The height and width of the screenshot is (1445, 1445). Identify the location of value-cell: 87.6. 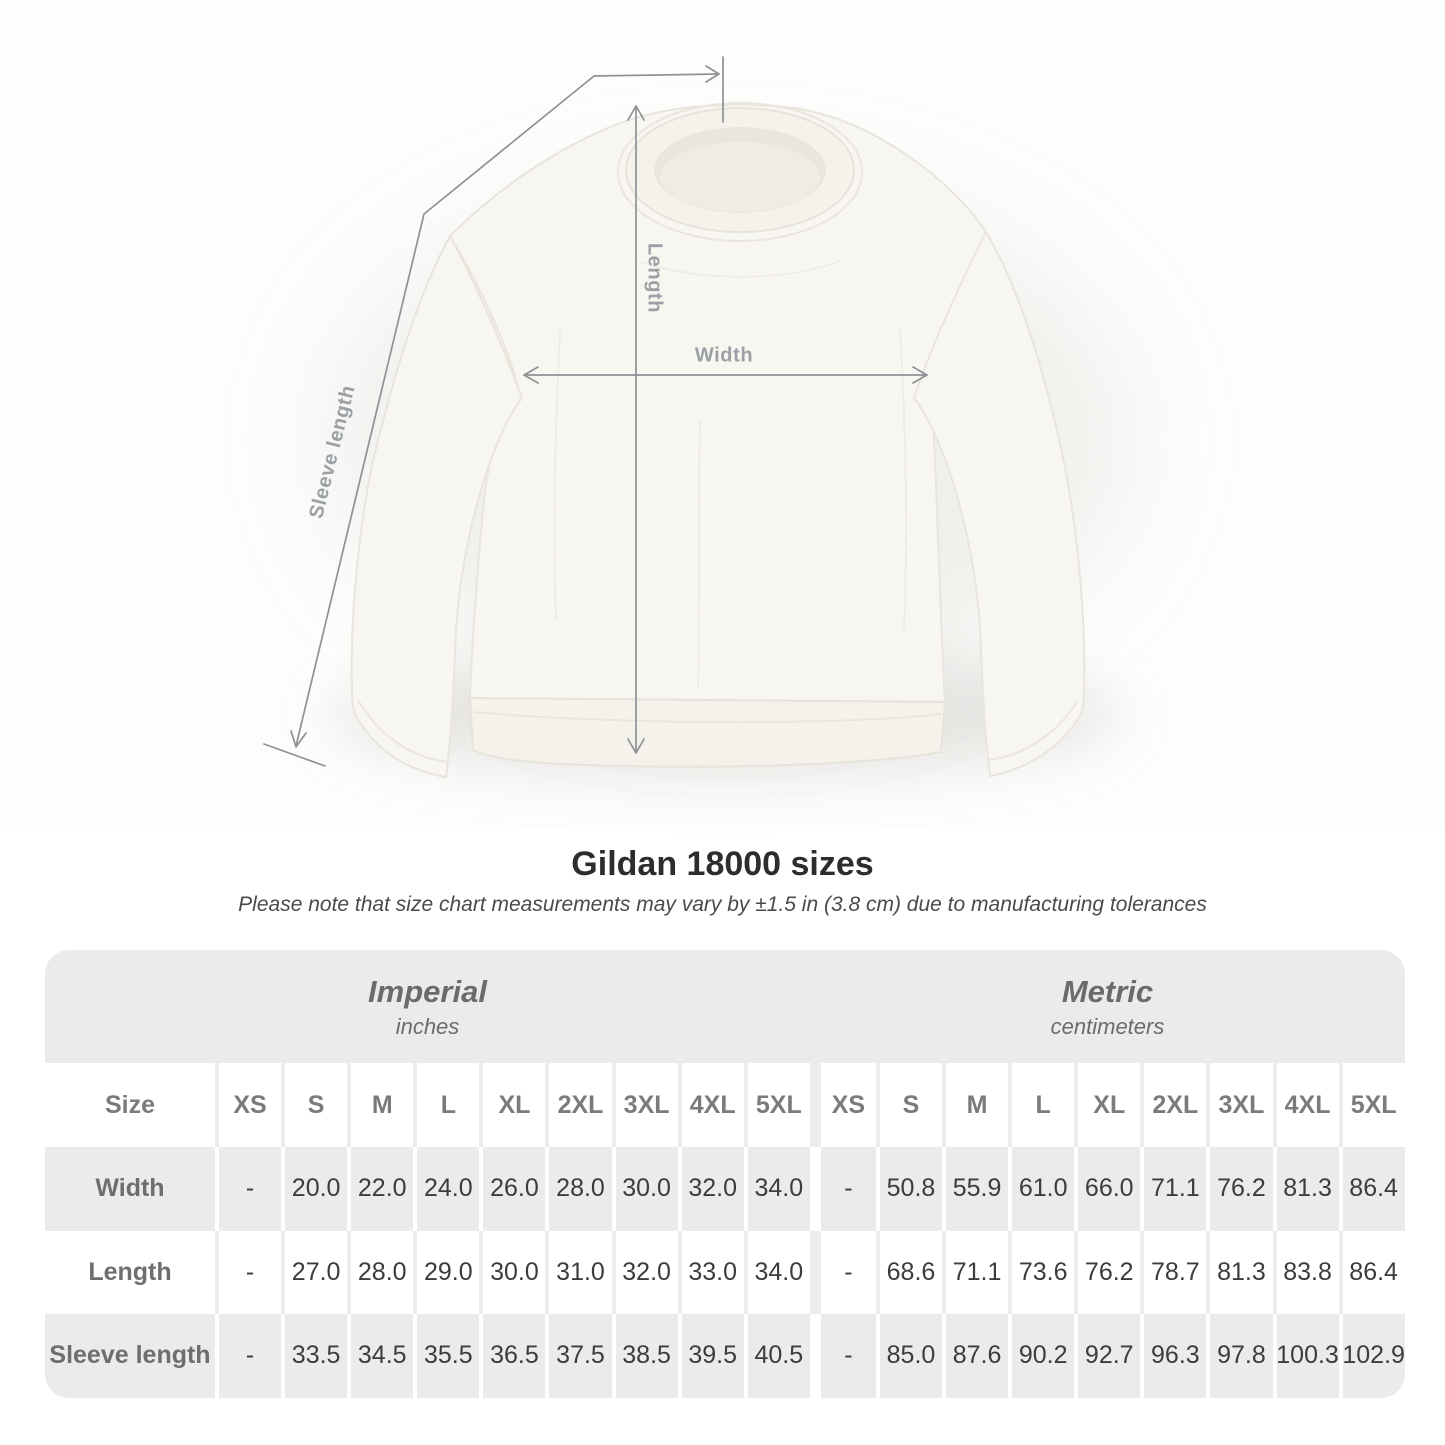
(975, 1356).